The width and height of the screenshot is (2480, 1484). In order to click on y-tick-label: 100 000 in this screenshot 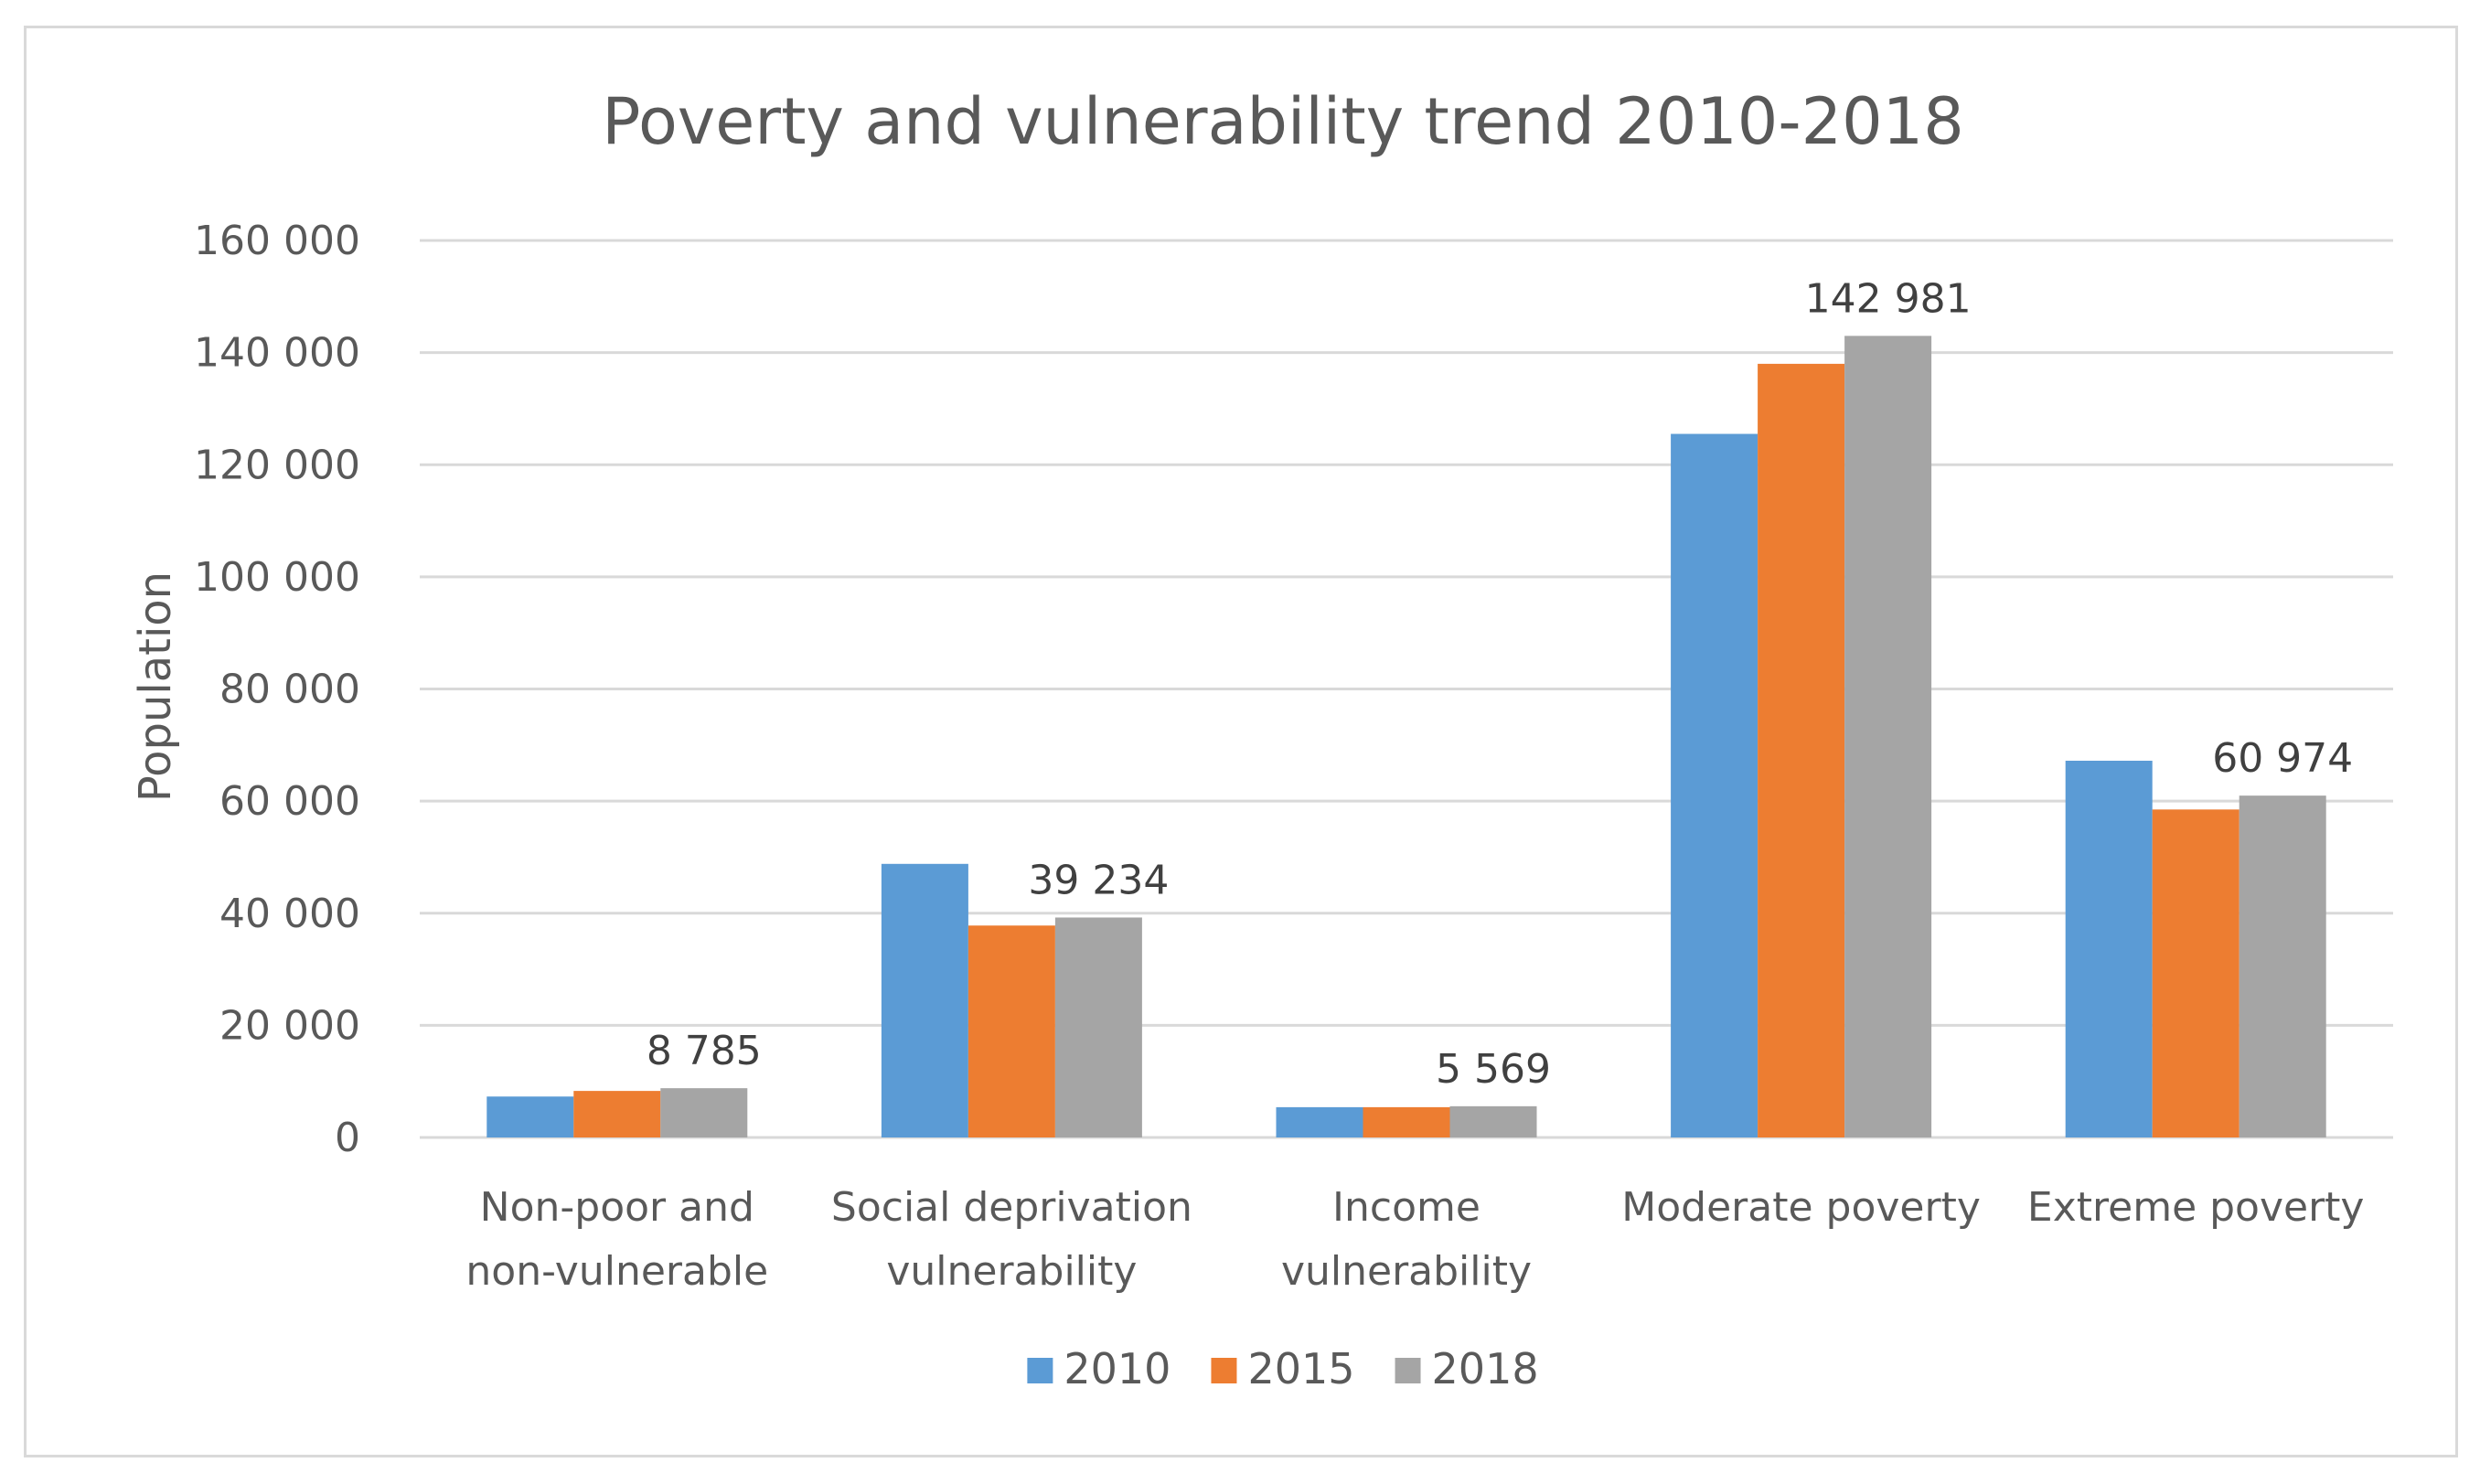, I will do `click(277, 577)`.